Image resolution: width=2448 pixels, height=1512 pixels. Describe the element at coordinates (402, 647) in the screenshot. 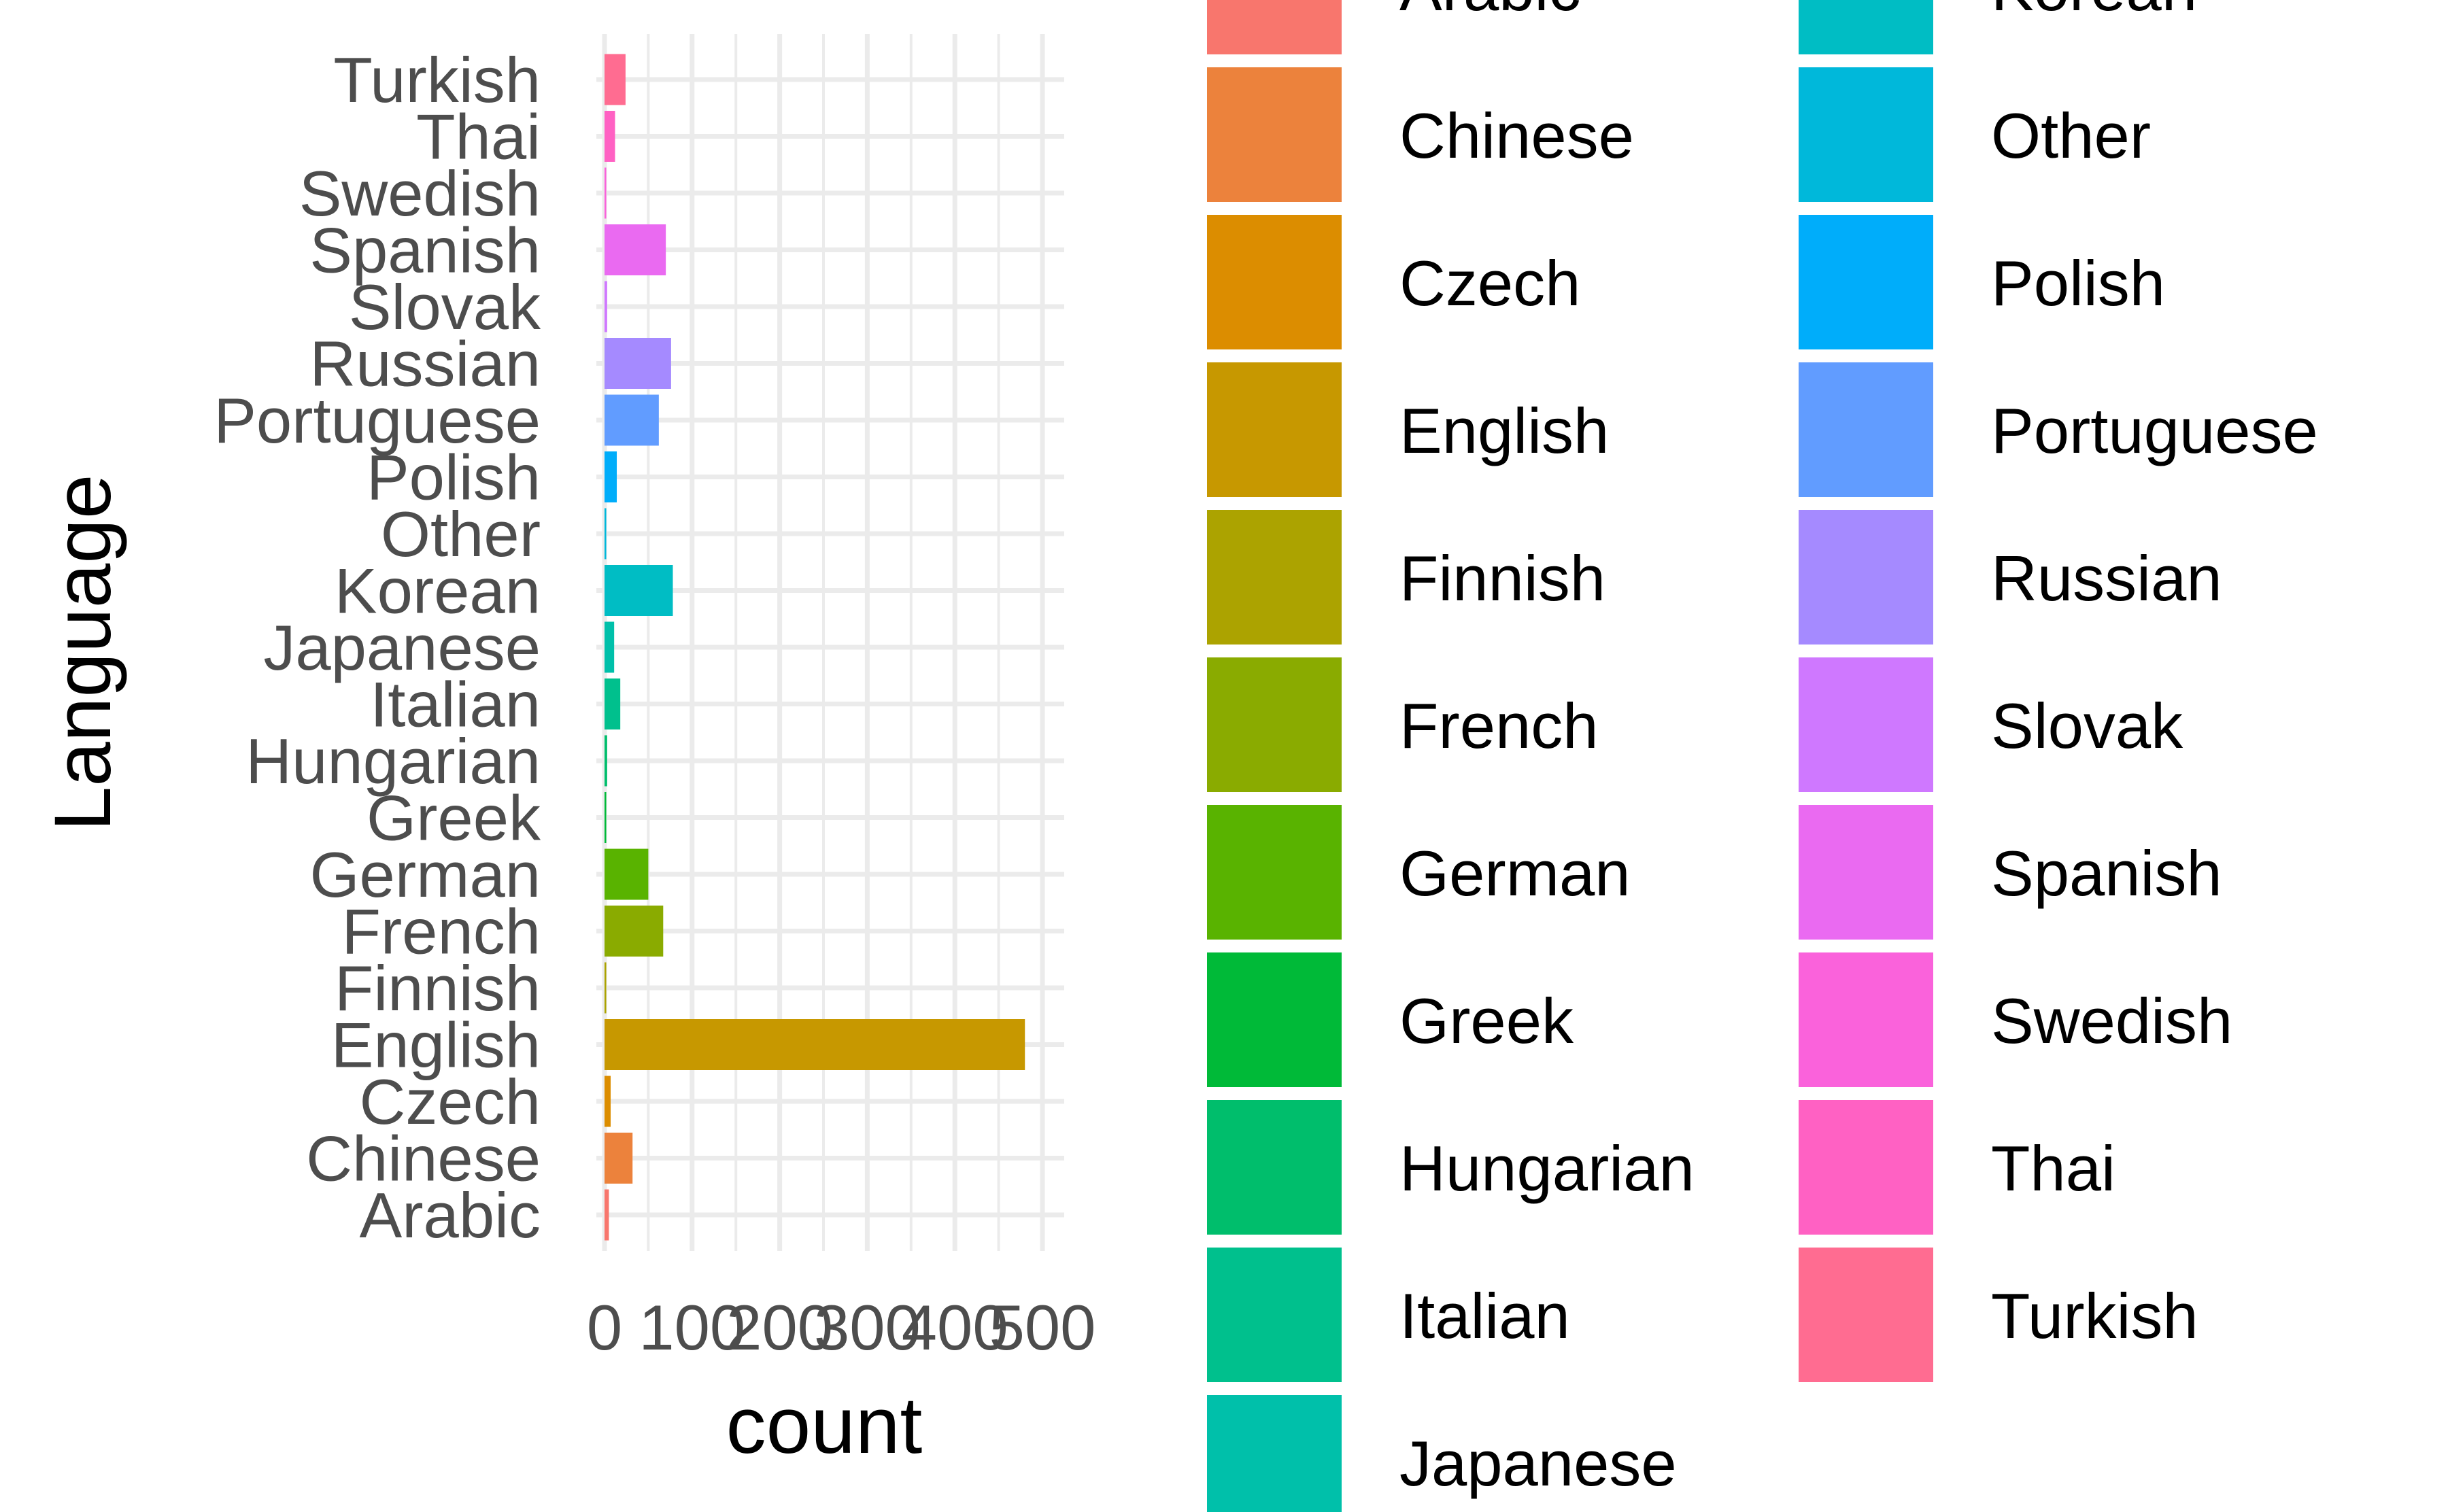

I see `y-tick-label: Japanese` at that location.